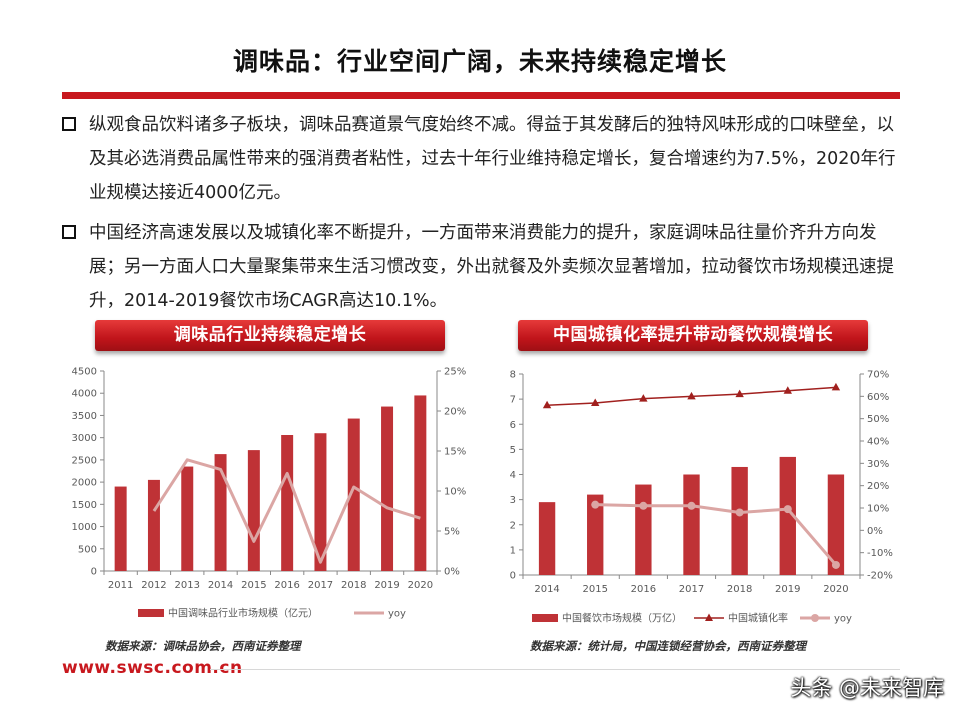 The width and height of the screenshot is (960, 720). What do you see at coordinates (320, 585) in the screenshot?
I see `x-tick-label: 2017` at bounding box center [320, 585].